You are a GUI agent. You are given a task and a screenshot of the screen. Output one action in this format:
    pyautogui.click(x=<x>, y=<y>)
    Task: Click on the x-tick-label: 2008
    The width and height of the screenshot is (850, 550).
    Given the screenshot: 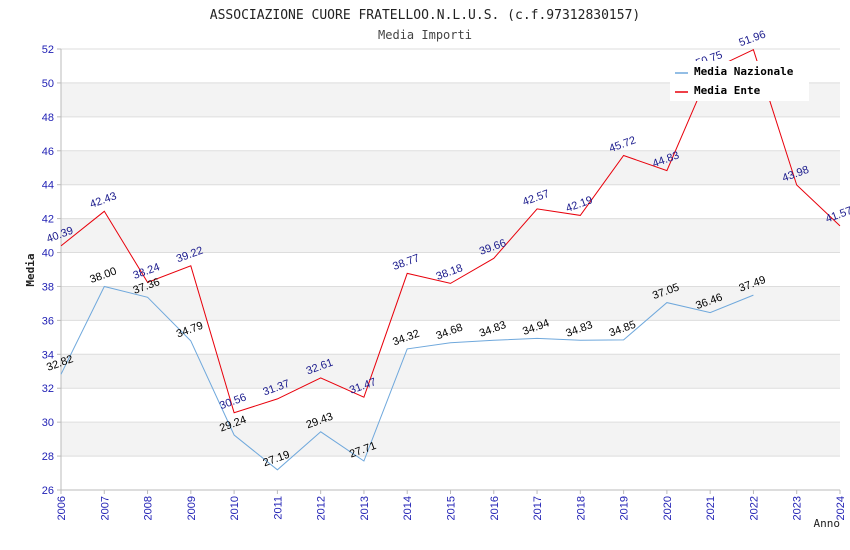 What is the action you would take?
    pyautogui.click(x=149, y=508)
    